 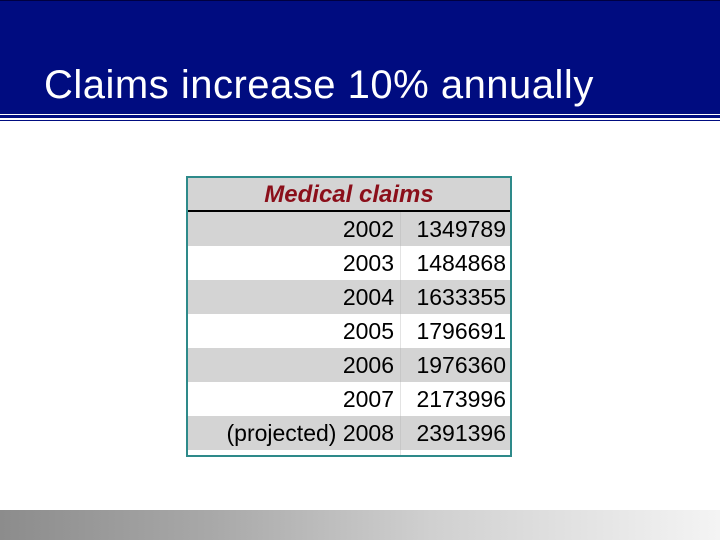 What do you see at coordinates (461, 263) in the screenshot?
I see `row-value: 1484868` at bounding box center [461, 263].